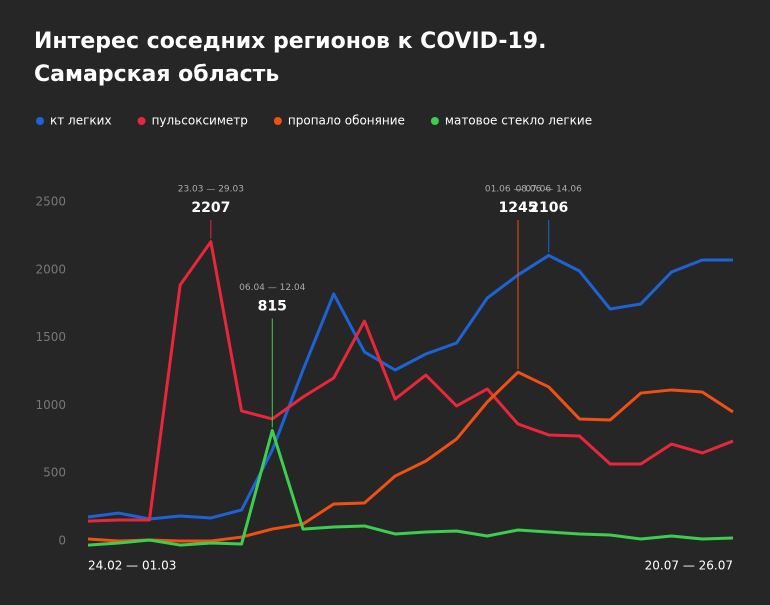 This screenshot has height=605, width=770. Describe the element at coordinates (518, 190) in the screenshot. I see `annotation-date: 01.06 — 07.06` at that location.